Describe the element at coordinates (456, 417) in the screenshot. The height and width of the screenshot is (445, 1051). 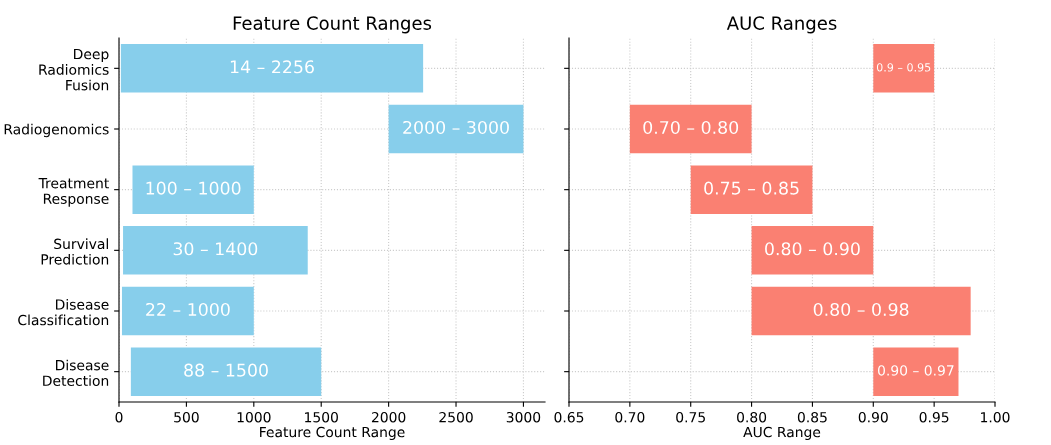
I see `x-tick-label: 2500` at that location.